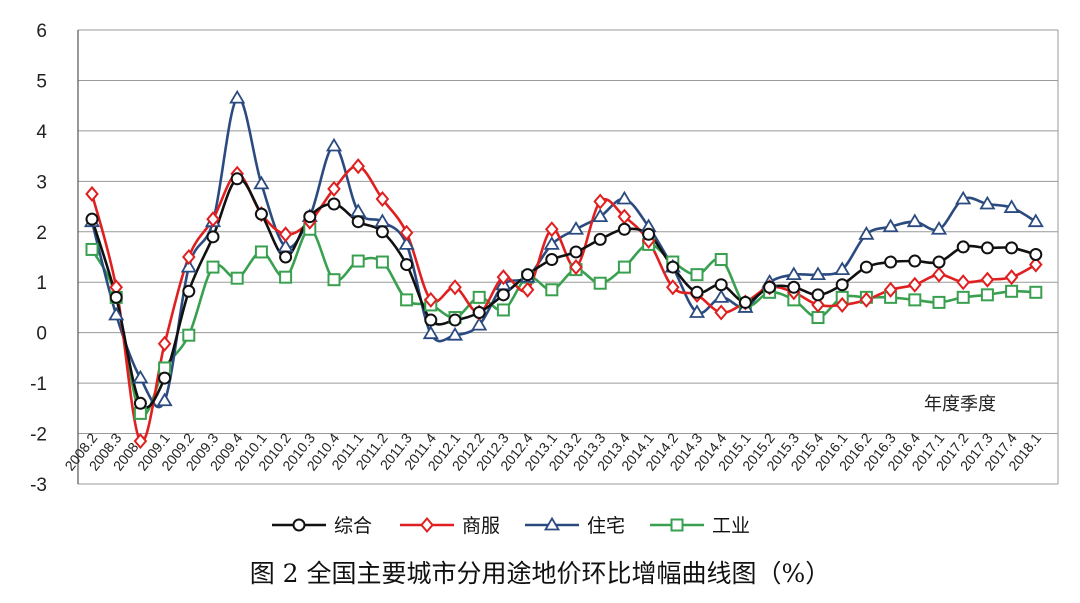 The width and height of the screenshot is (1080, 603). What do you see at coordinates (353, 526) in the screenshot?
I see `legend-label: 综合` at bounding box center [353, 526].